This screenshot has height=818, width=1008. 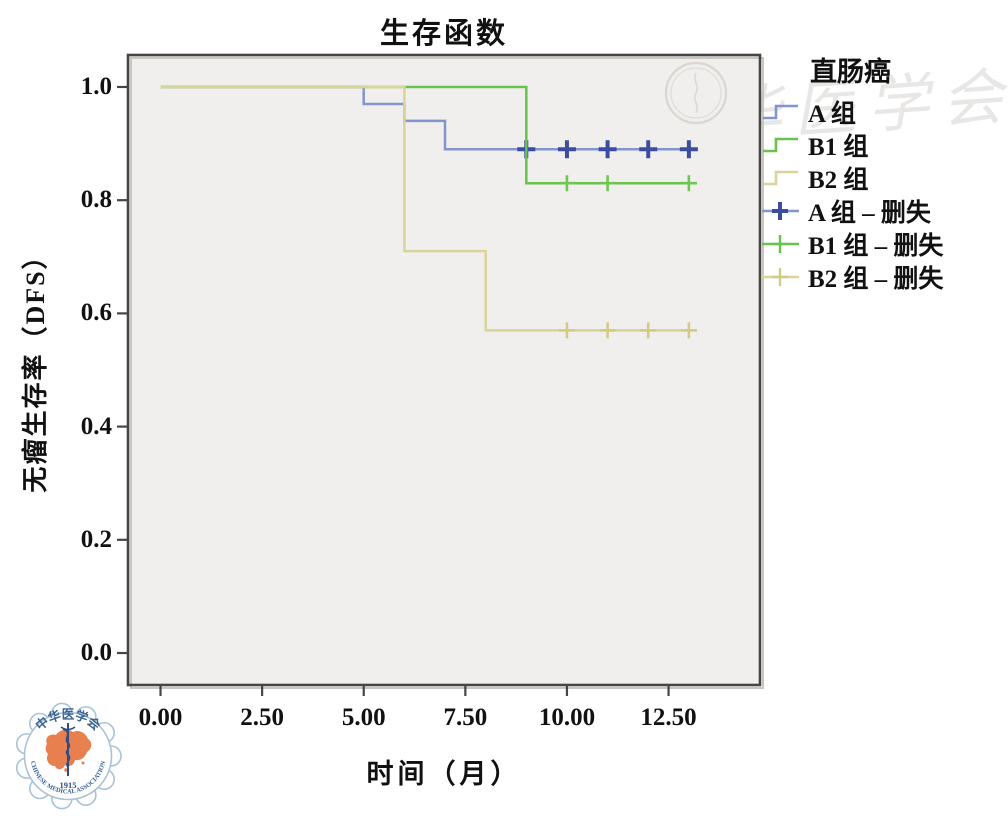 I want to click on y-tick-label: 0.0, so click(x=96, y=653).